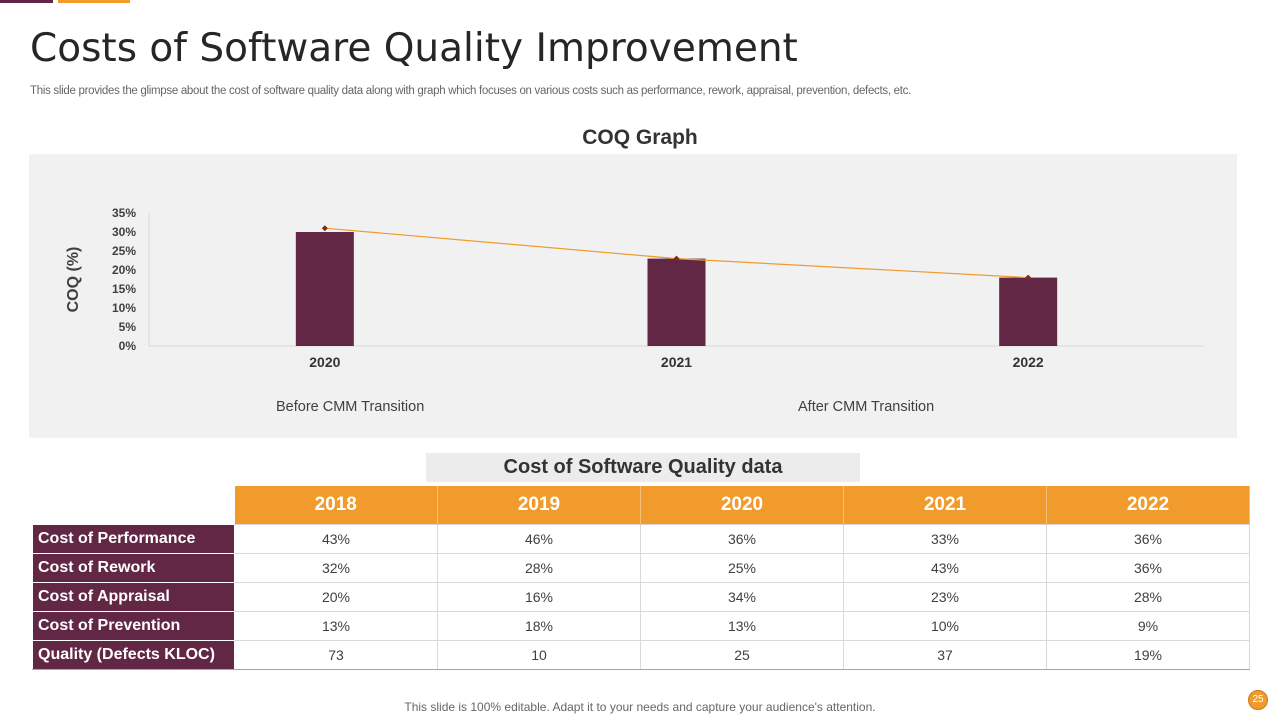 The image size is (1280, 720). I want to click on y-axis-label: COQ (%), so click(73, 280).